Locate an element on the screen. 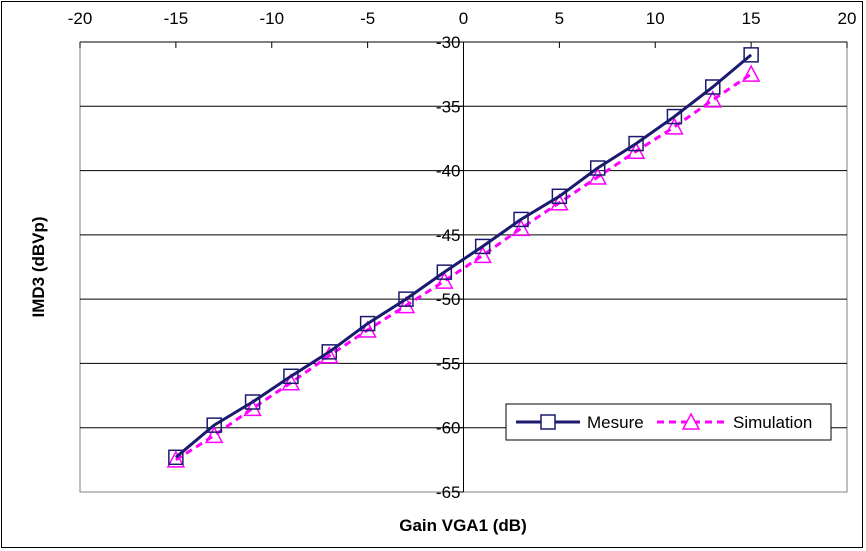 The image size is (866, 551). x-tick-label: 5 is located at coordinates (559, 18).